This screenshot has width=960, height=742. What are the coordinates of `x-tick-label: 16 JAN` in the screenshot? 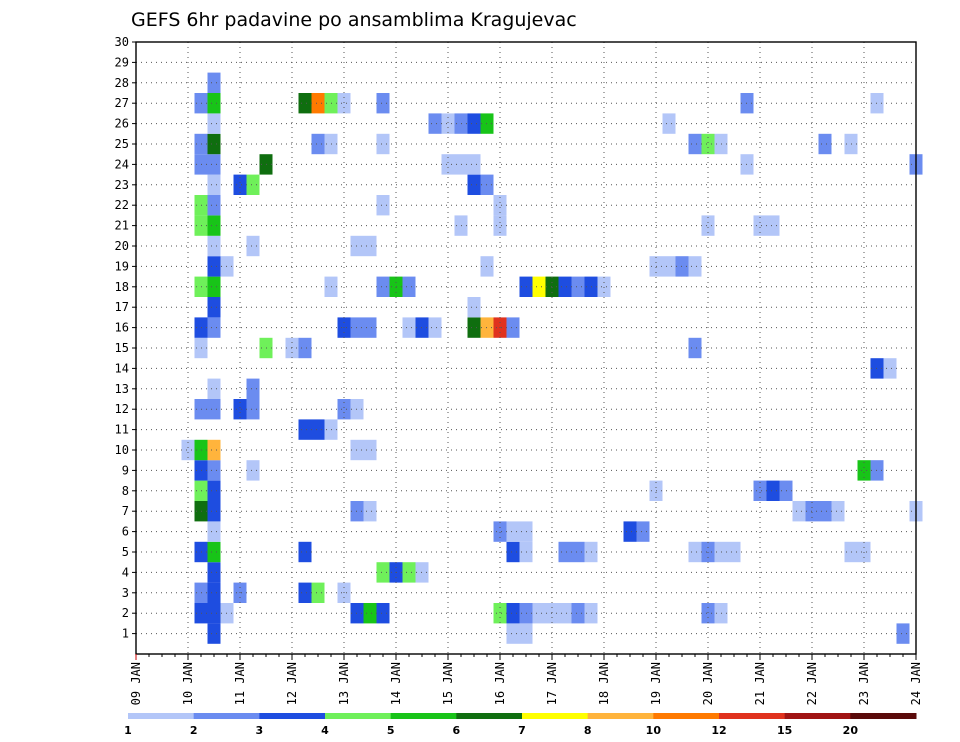 It's located at (500, 683).